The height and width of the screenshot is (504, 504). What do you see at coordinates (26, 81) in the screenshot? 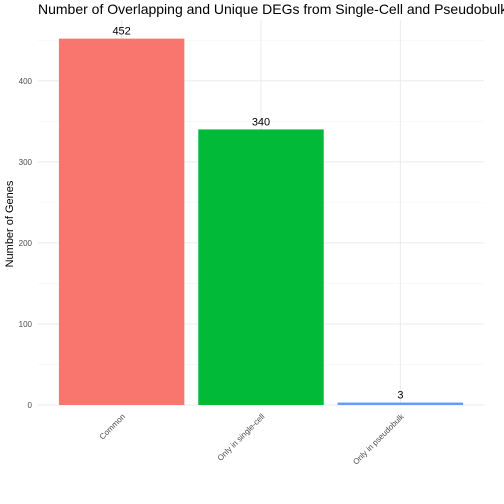
I see `y-tick-label: 400` at bounding box center [26, 81].